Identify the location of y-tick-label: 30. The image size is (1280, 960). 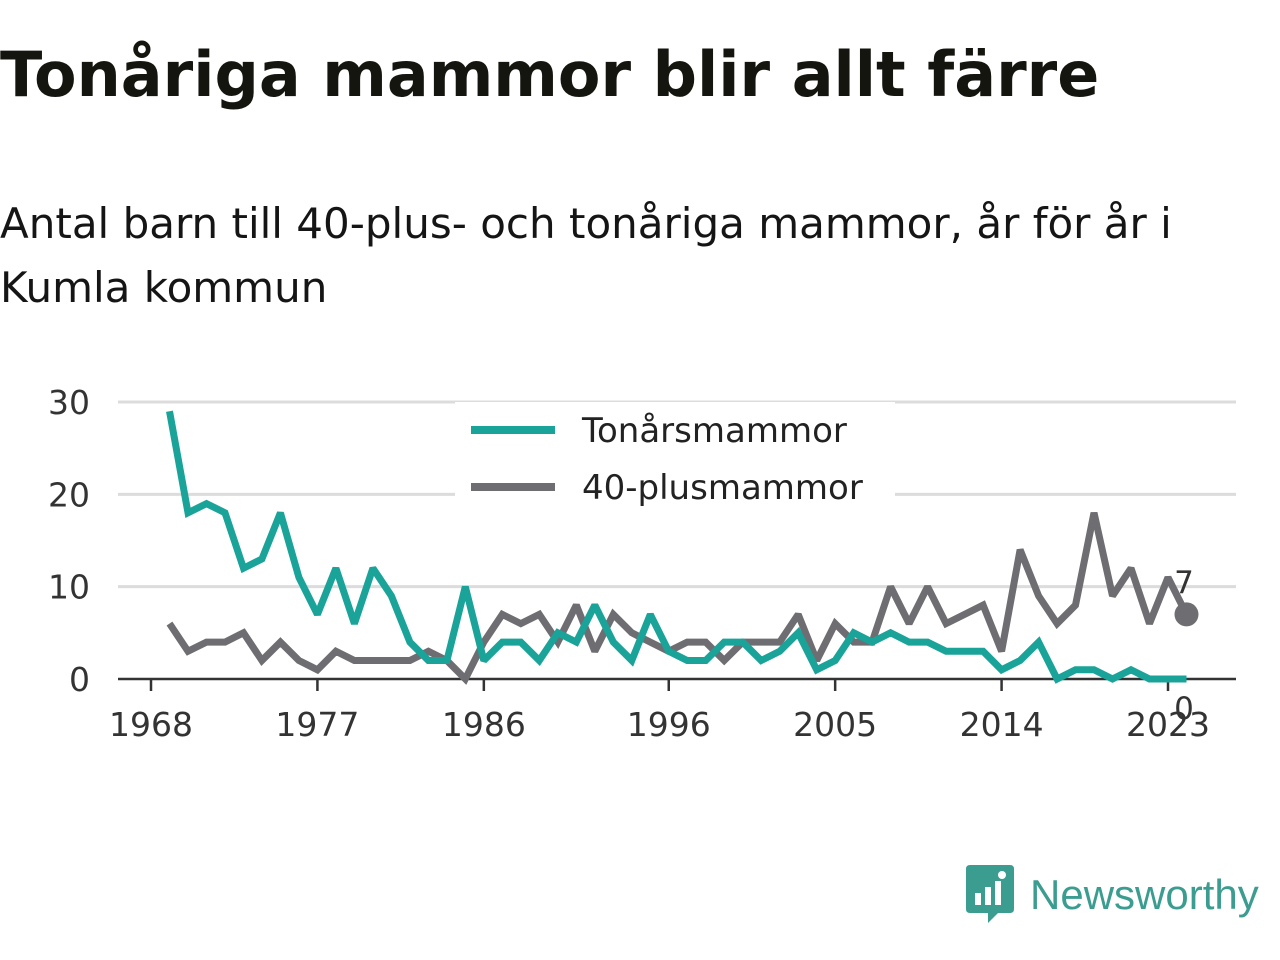
(69, 402).